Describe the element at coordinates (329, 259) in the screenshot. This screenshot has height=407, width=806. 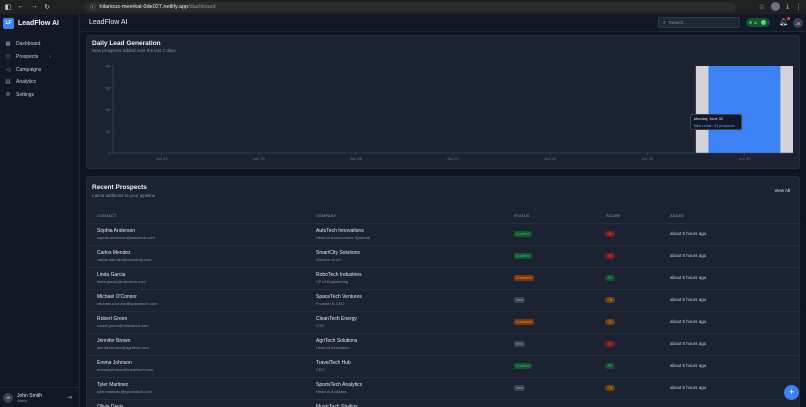
I see `contact-role: Director of IoT` at that location.